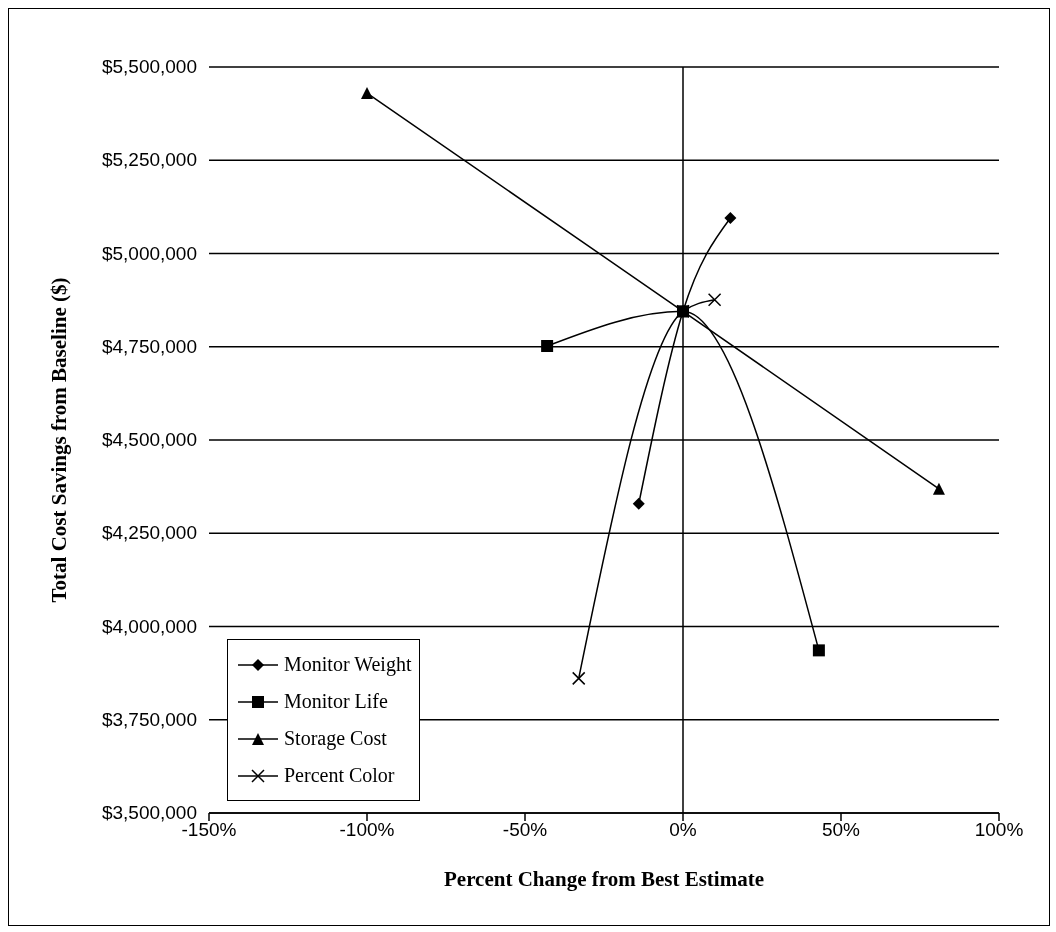 This screenshot has width=1056, height=932. Describe the element at coordinates (149, 626) in the screenshot. I see `y-tick-label: $4,000,000` at that location.